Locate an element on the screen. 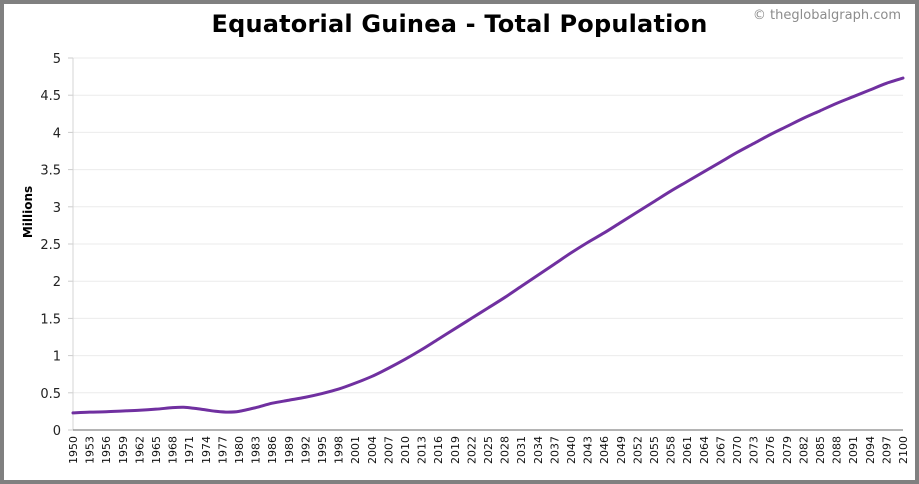 The image size is (919, 484). x-tick-label: 1986 is located at coordinates (272, 450).